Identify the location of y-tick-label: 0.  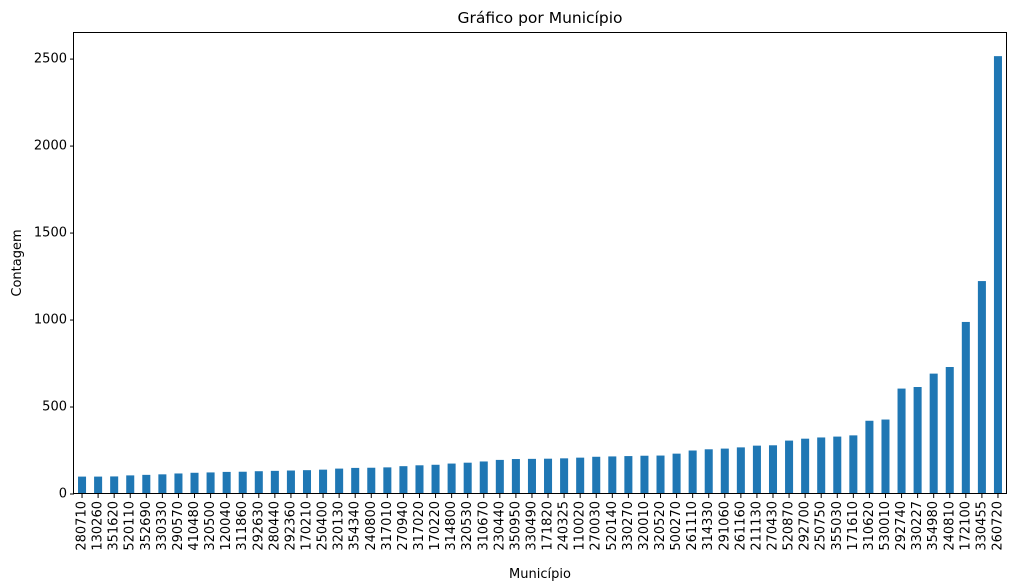
(63, 494).